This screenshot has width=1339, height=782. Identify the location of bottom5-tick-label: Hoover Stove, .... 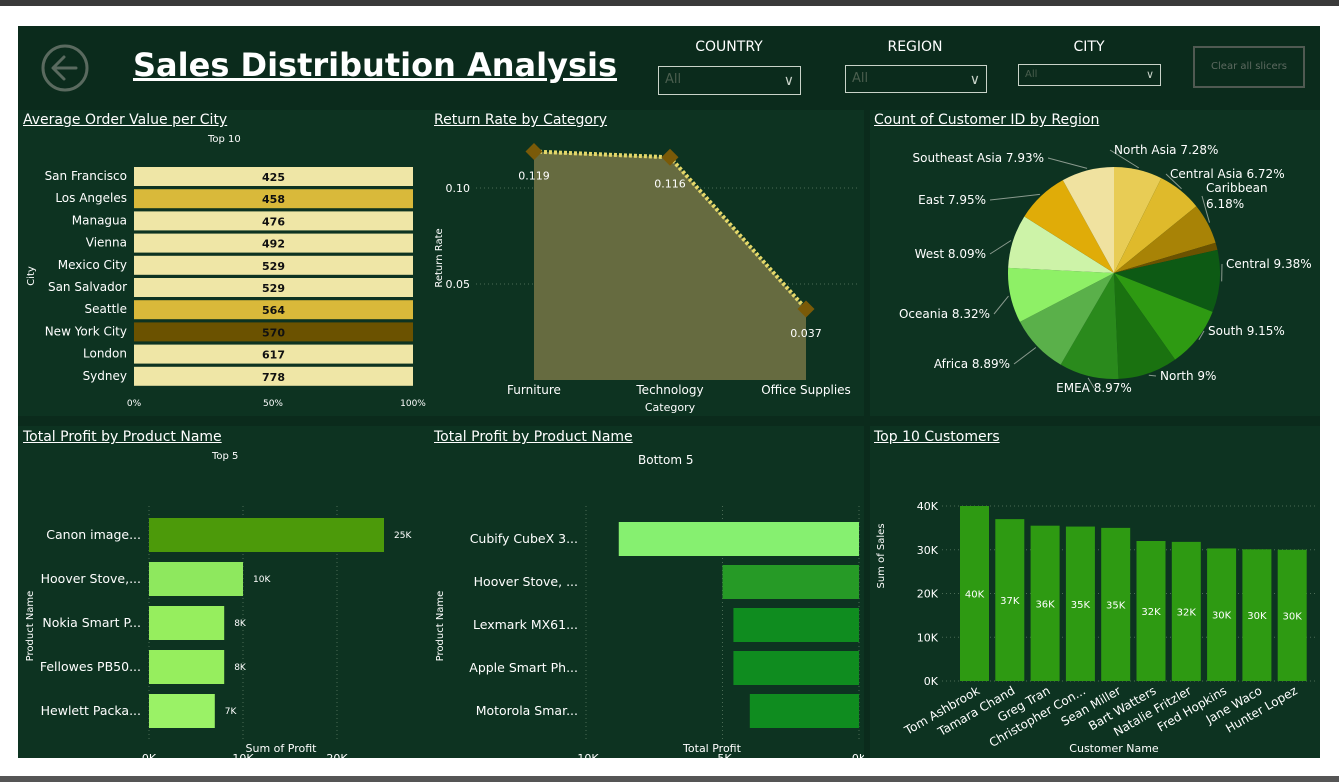
(526, 581).